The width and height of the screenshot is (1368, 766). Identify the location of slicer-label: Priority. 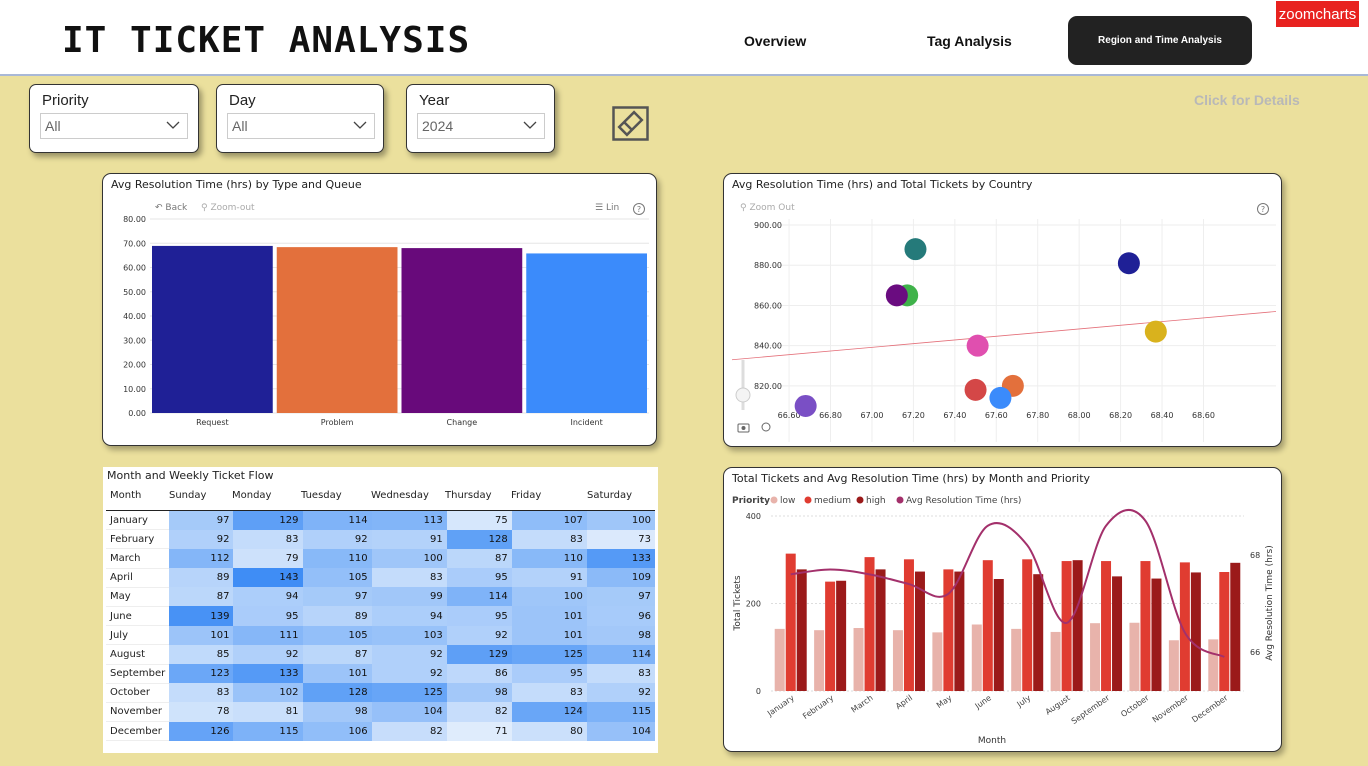
(65, 100).